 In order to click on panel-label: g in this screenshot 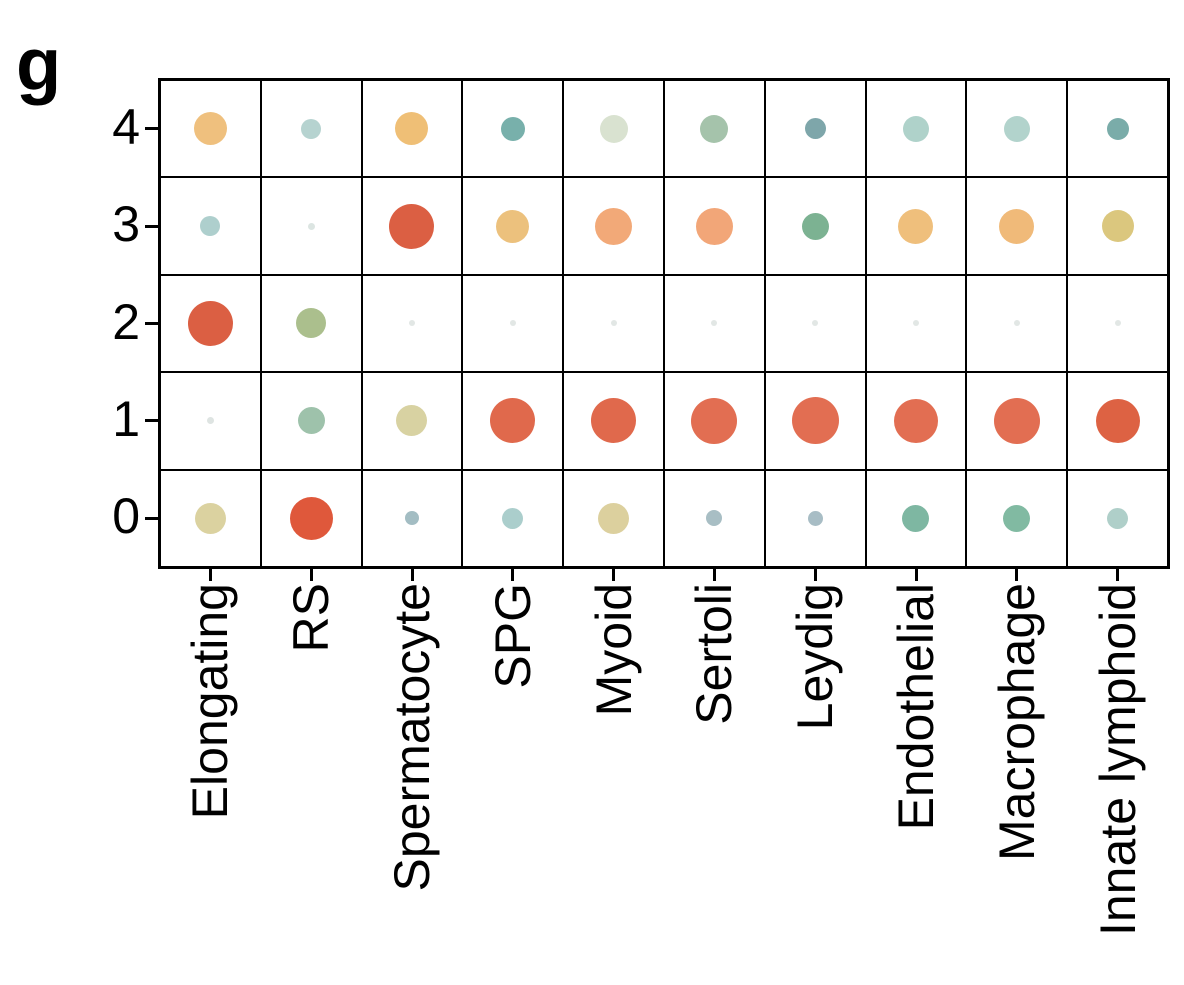, I will do `click(39, 64)`.